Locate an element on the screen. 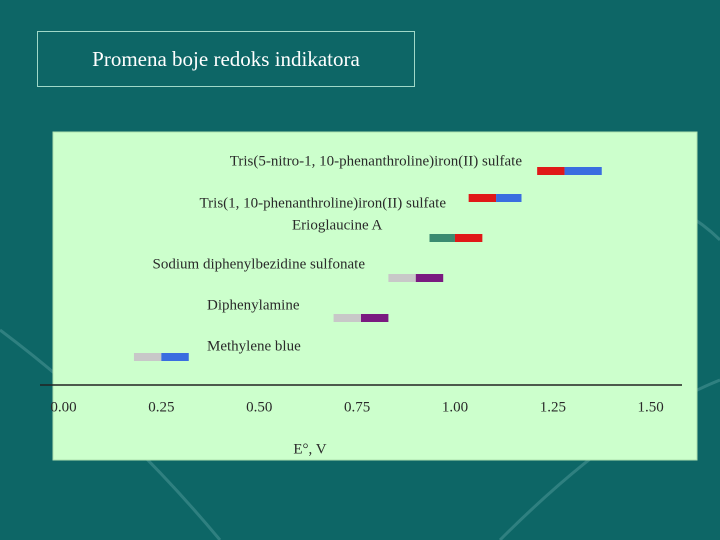 The height and width of the screenshot is (540, 720). x-tick-label: 1.00 is located at coordinates (455, 407).